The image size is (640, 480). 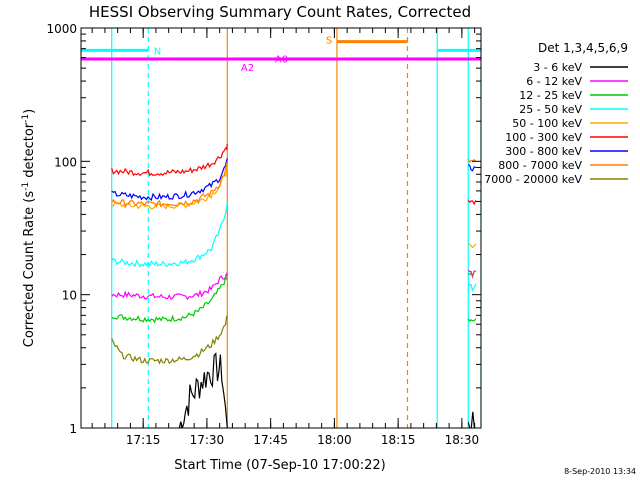 I want to click on annotation-label: N, so click(x=157, y=51).